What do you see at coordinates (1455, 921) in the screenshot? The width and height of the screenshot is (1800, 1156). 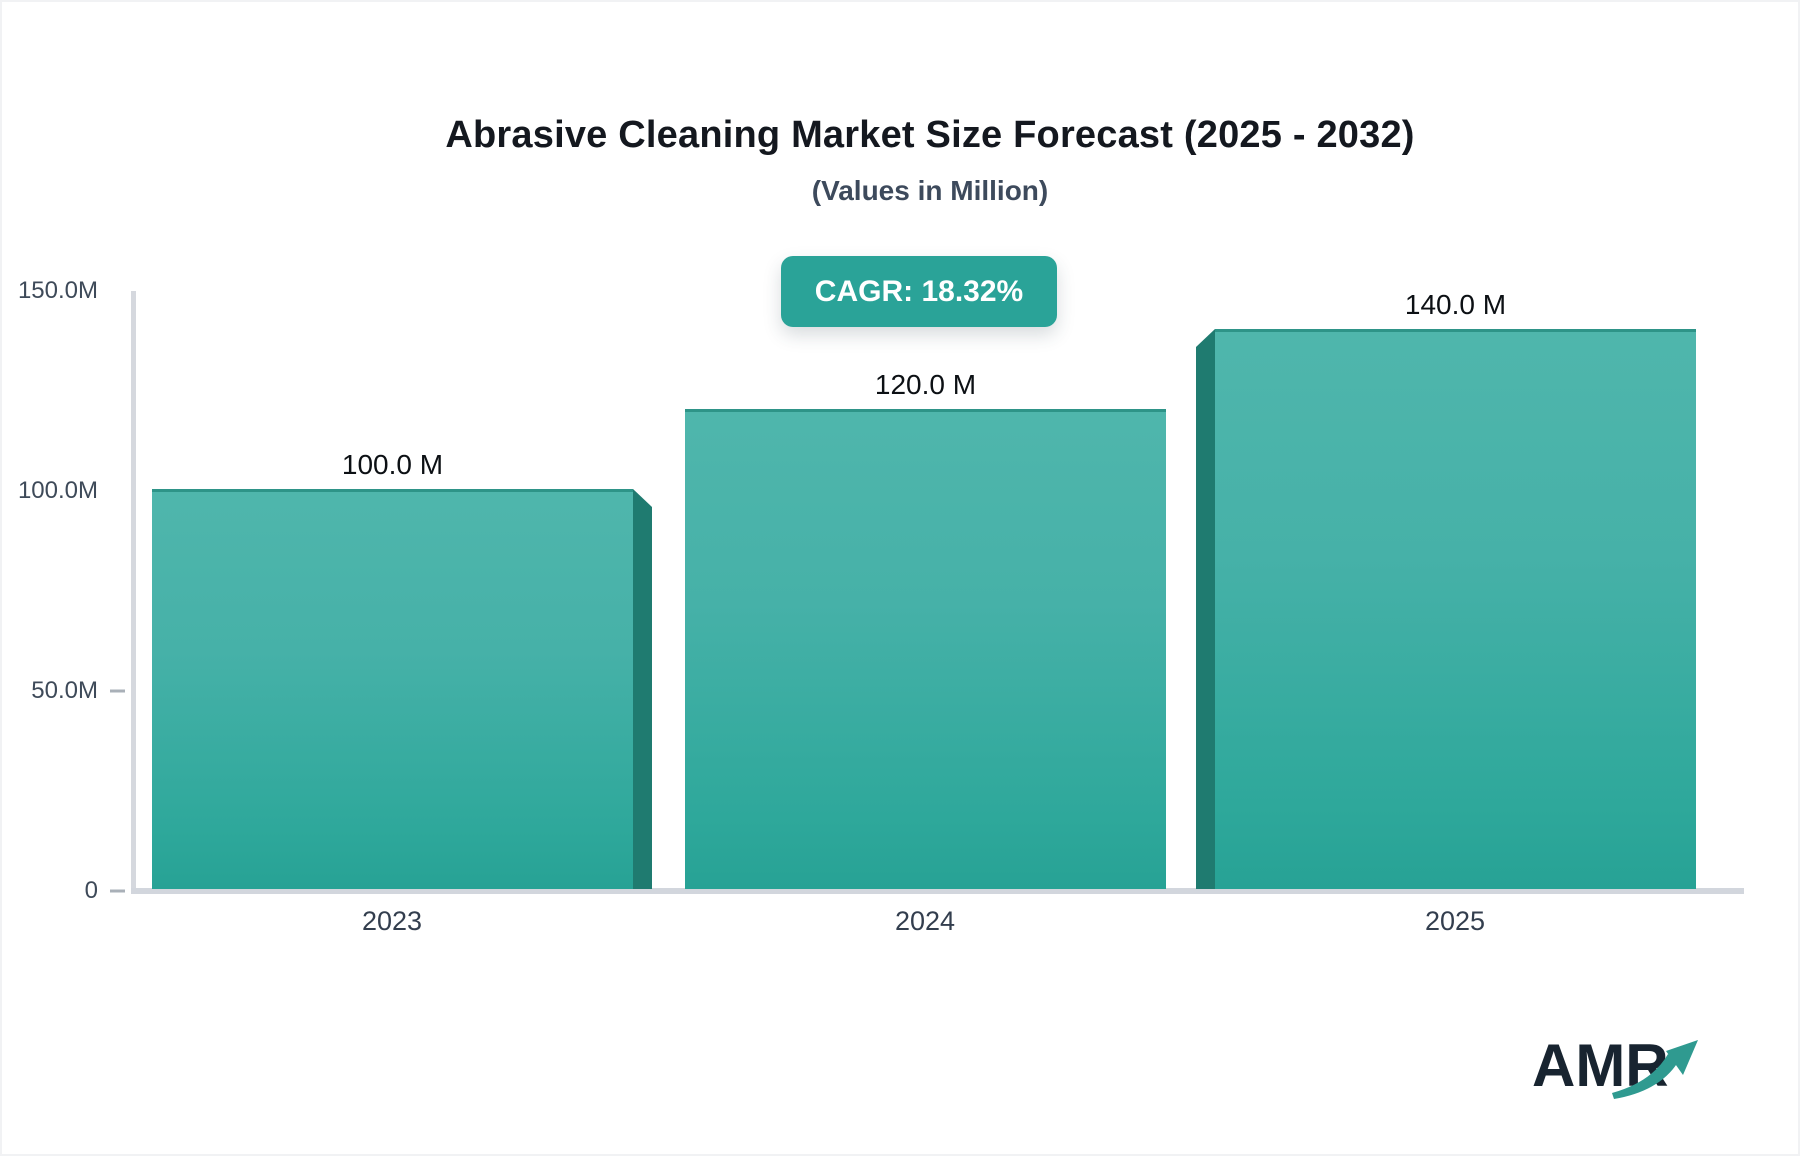 I see `x-axis-label-2025: 2025` at bounding box center [1455, 921].